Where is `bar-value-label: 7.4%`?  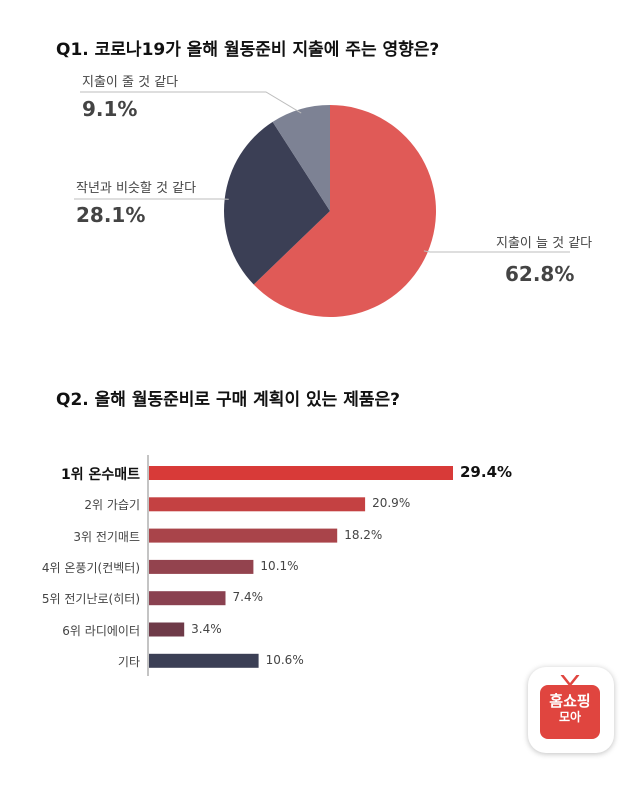
bar-value-label: 7.4% is located at coordinates (248, 597).